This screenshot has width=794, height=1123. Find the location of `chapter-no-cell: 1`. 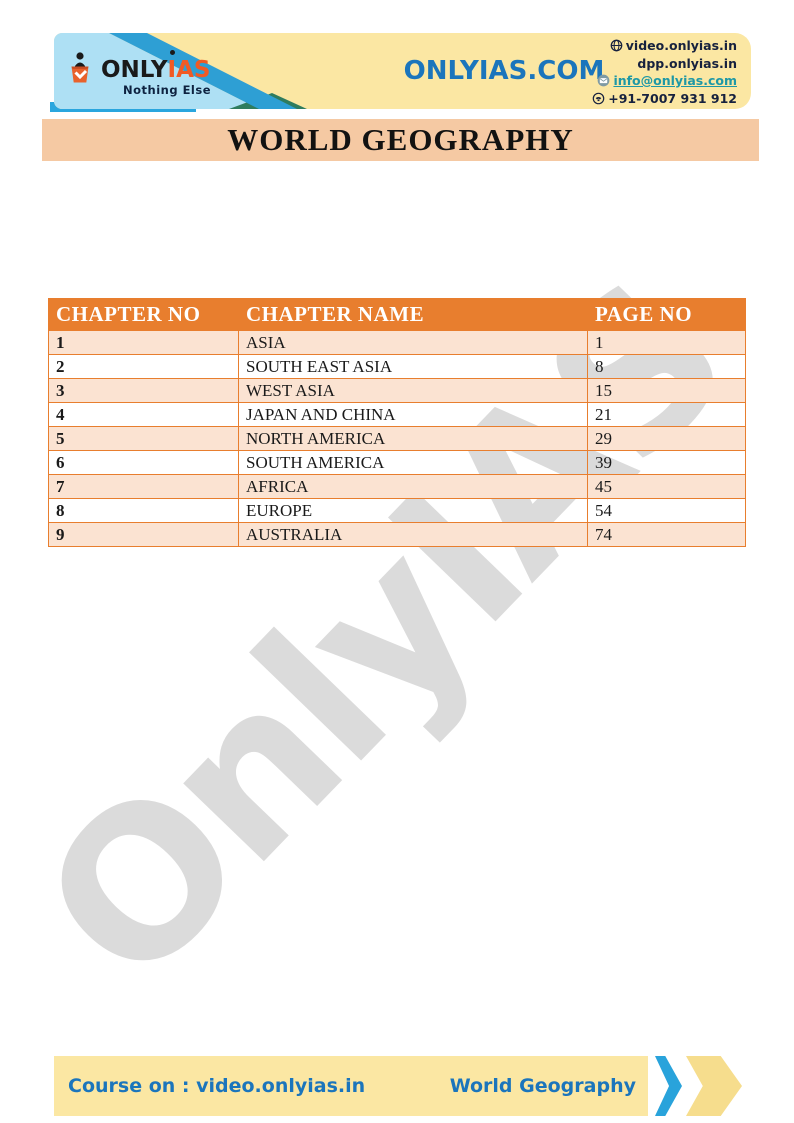

chapter-no-cell: 1 is located at coordinates (143, 342).